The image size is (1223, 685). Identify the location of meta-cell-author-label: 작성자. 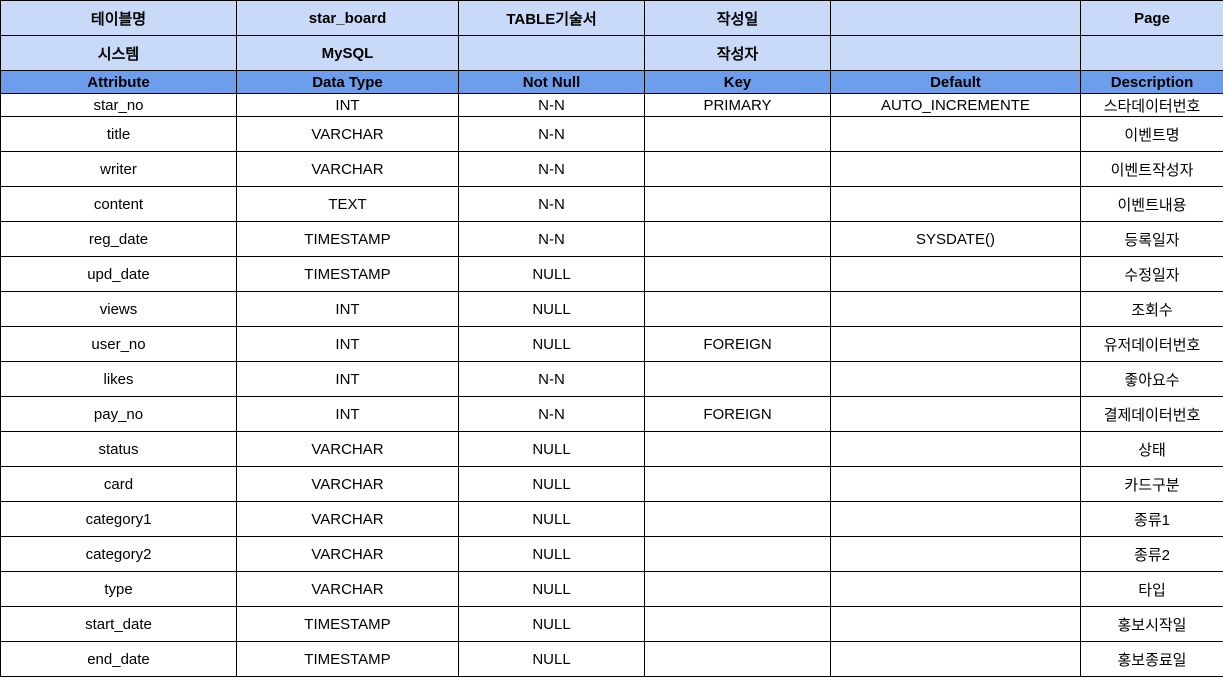
(737, 53).